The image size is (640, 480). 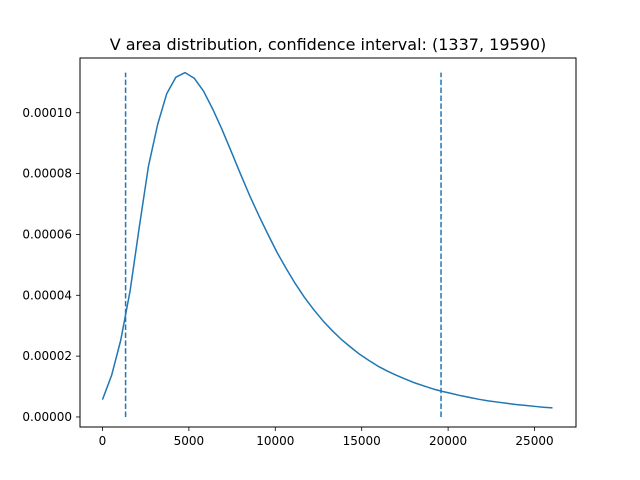 I want to click on x-tick-label-0: 0, so click(x=103, y=441).